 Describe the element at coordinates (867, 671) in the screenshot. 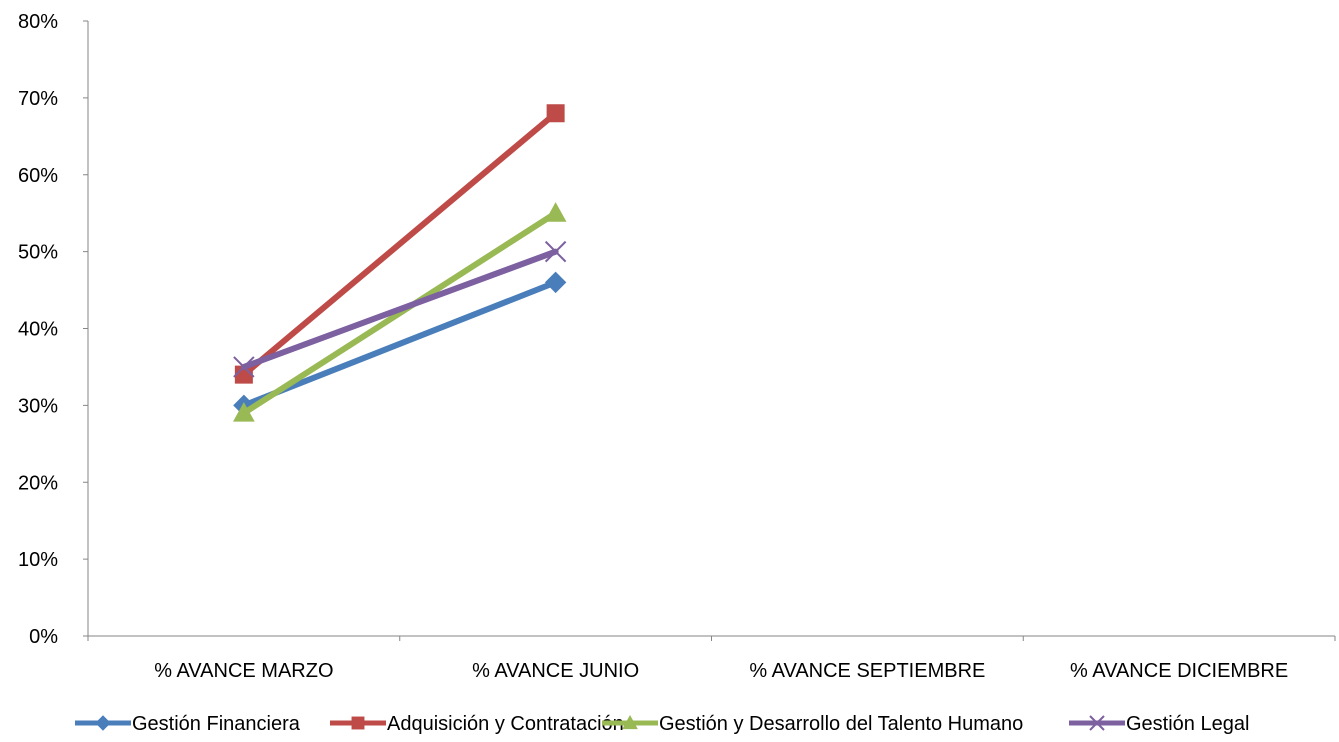

I see `x-tick-label: % AVANCE SEPTIEMBRE` at that location.